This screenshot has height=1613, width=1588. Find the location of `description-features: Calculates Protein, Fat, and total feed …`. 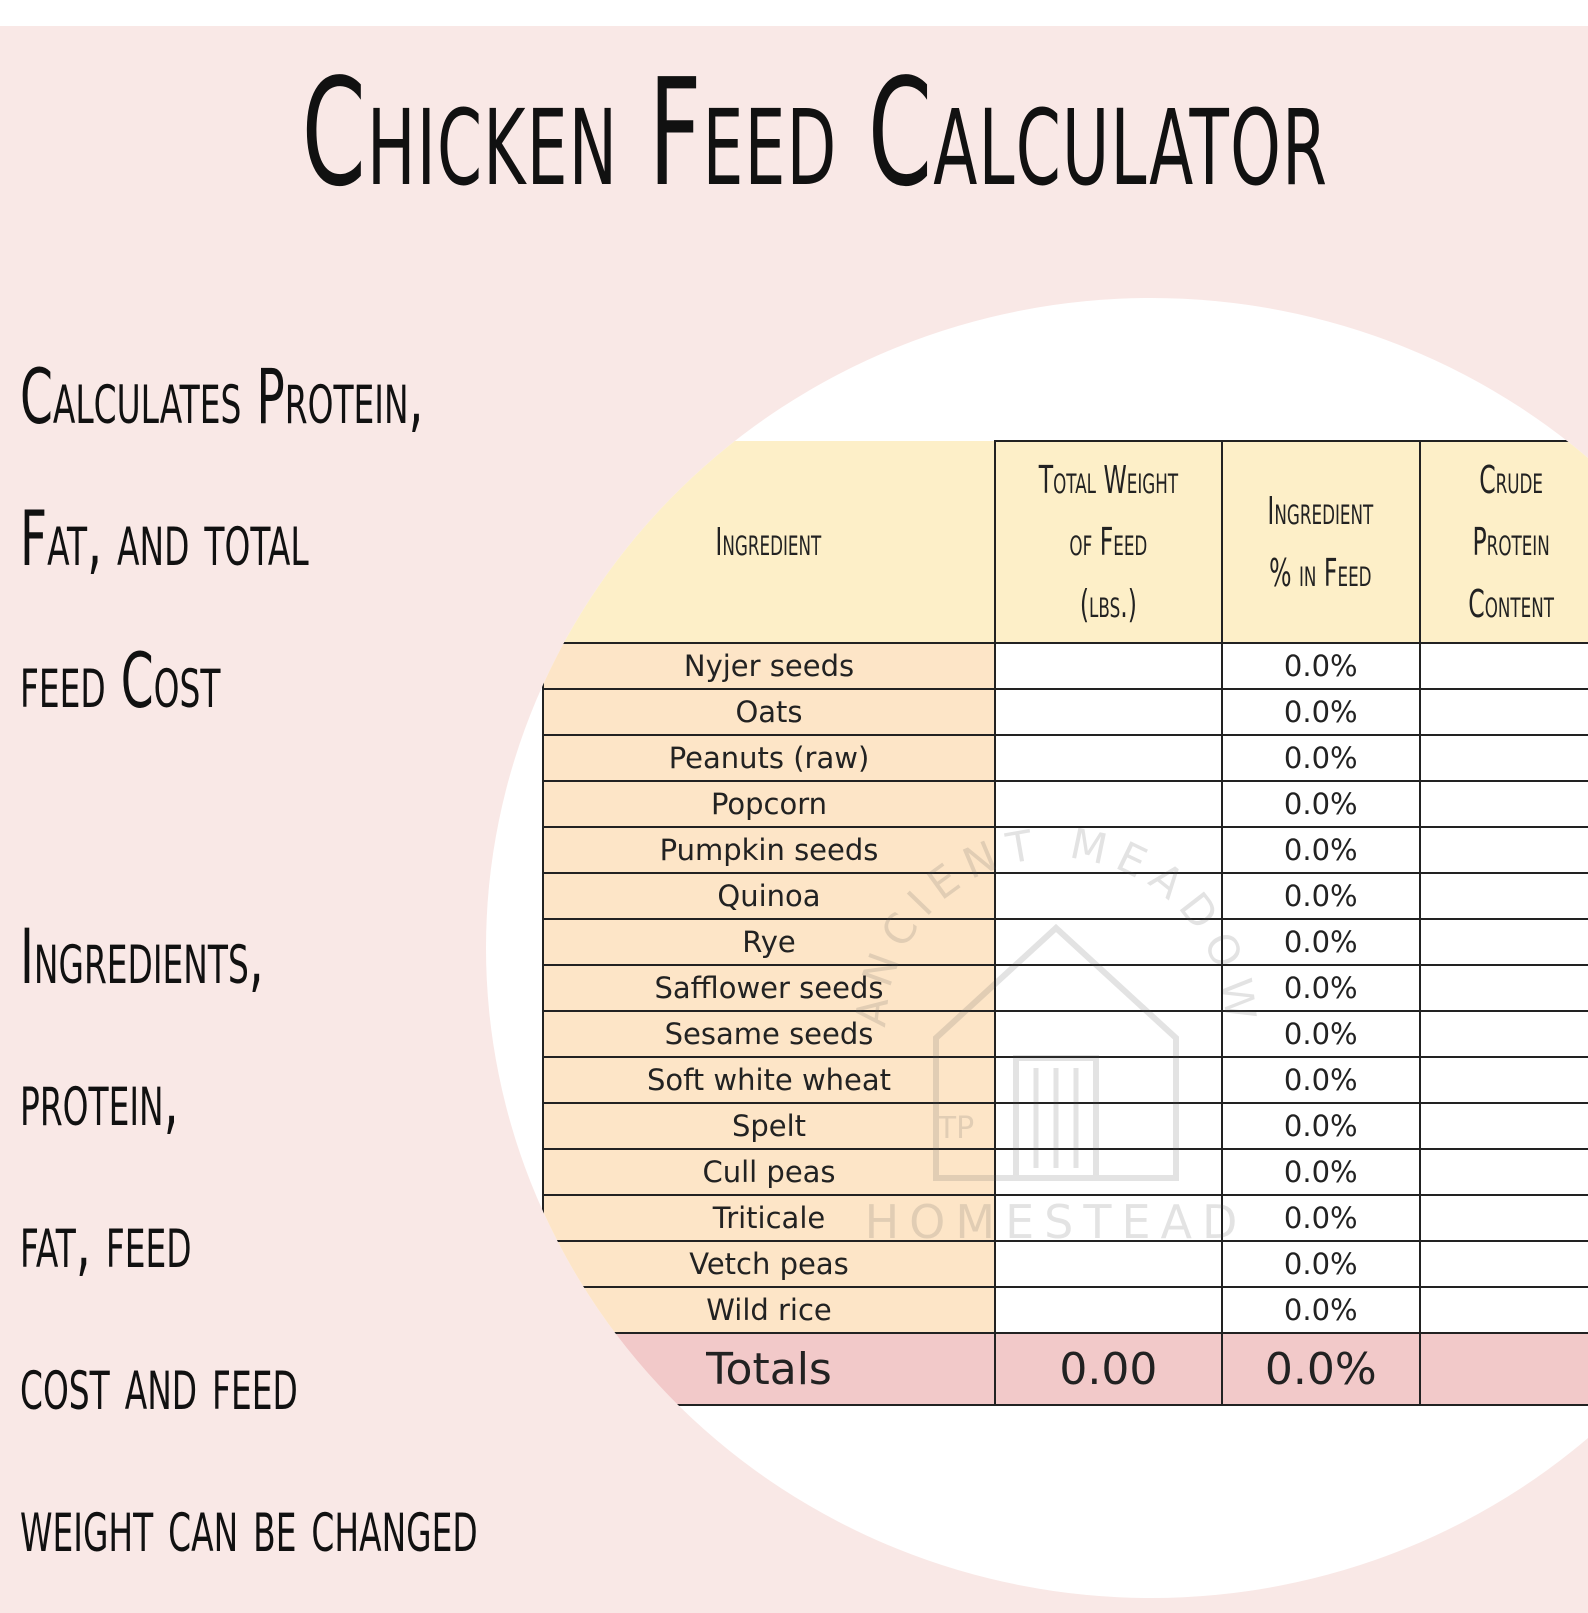

description-features: Calculates Protein, Fat, and total feed … is located at coordinates (222, 539).